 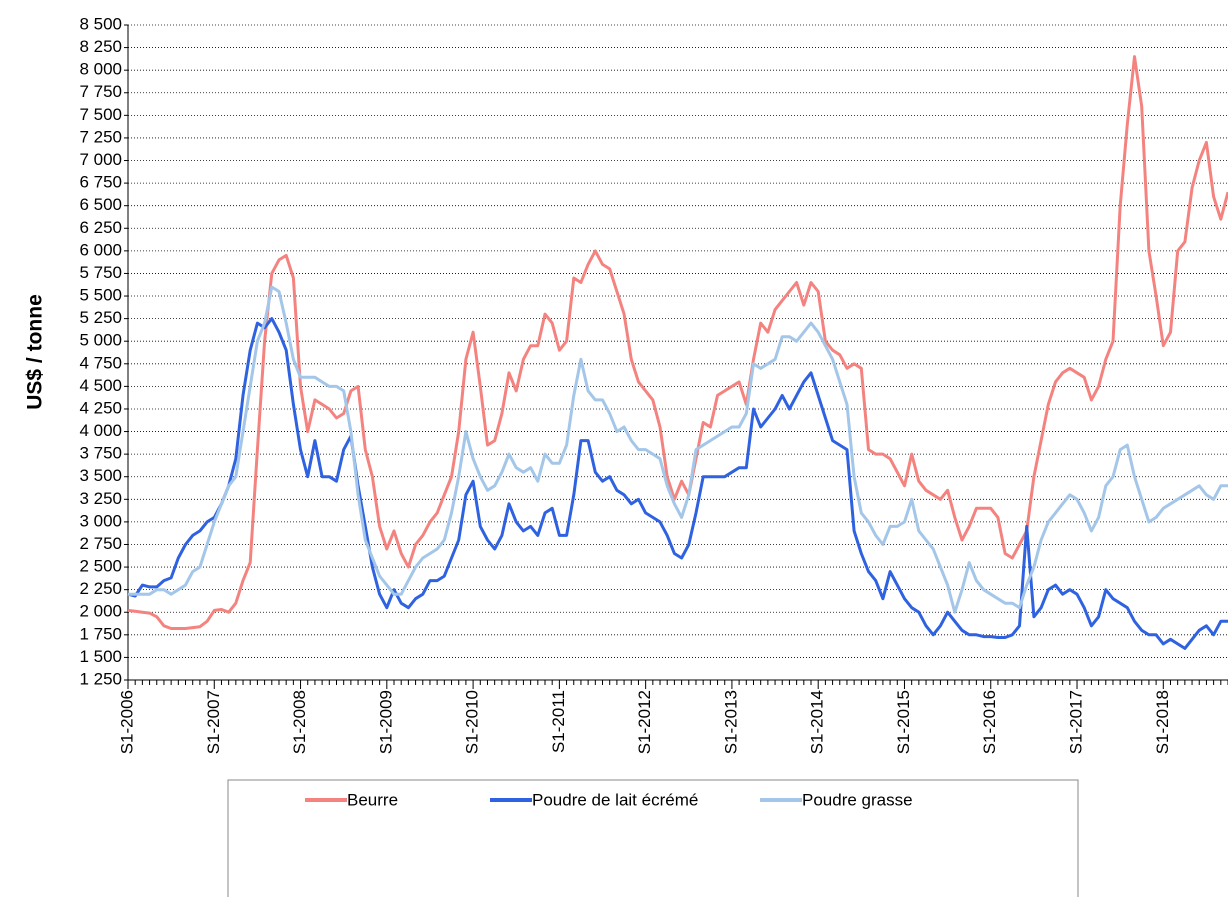 What do you see at coordinates (644, 722) in the screenshot?
I see `x-tick-label: S1-2012` at bounding box center [644, 722].